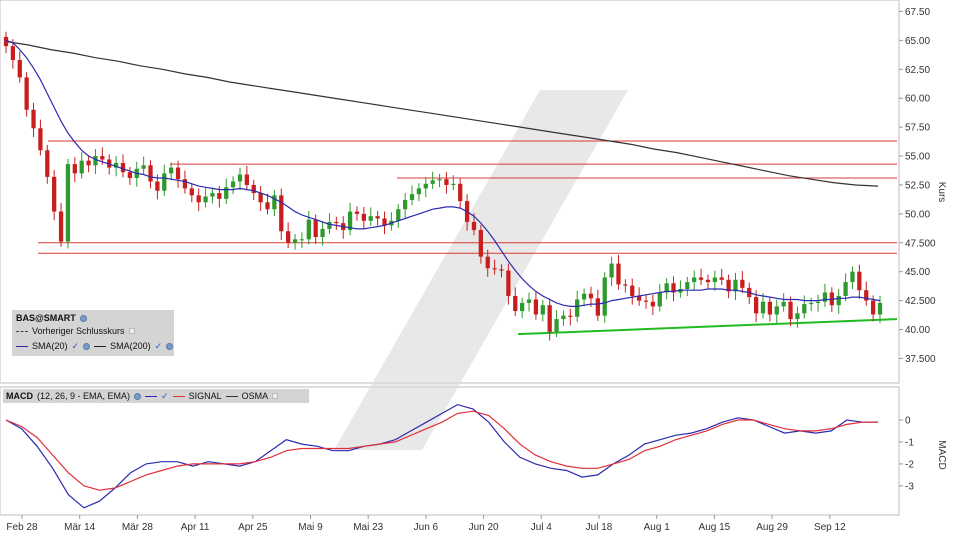  What do you see at coordinates (22, 331) in the screenshot?
I see `prev-close-swatch` at bounding box center [22, 331].